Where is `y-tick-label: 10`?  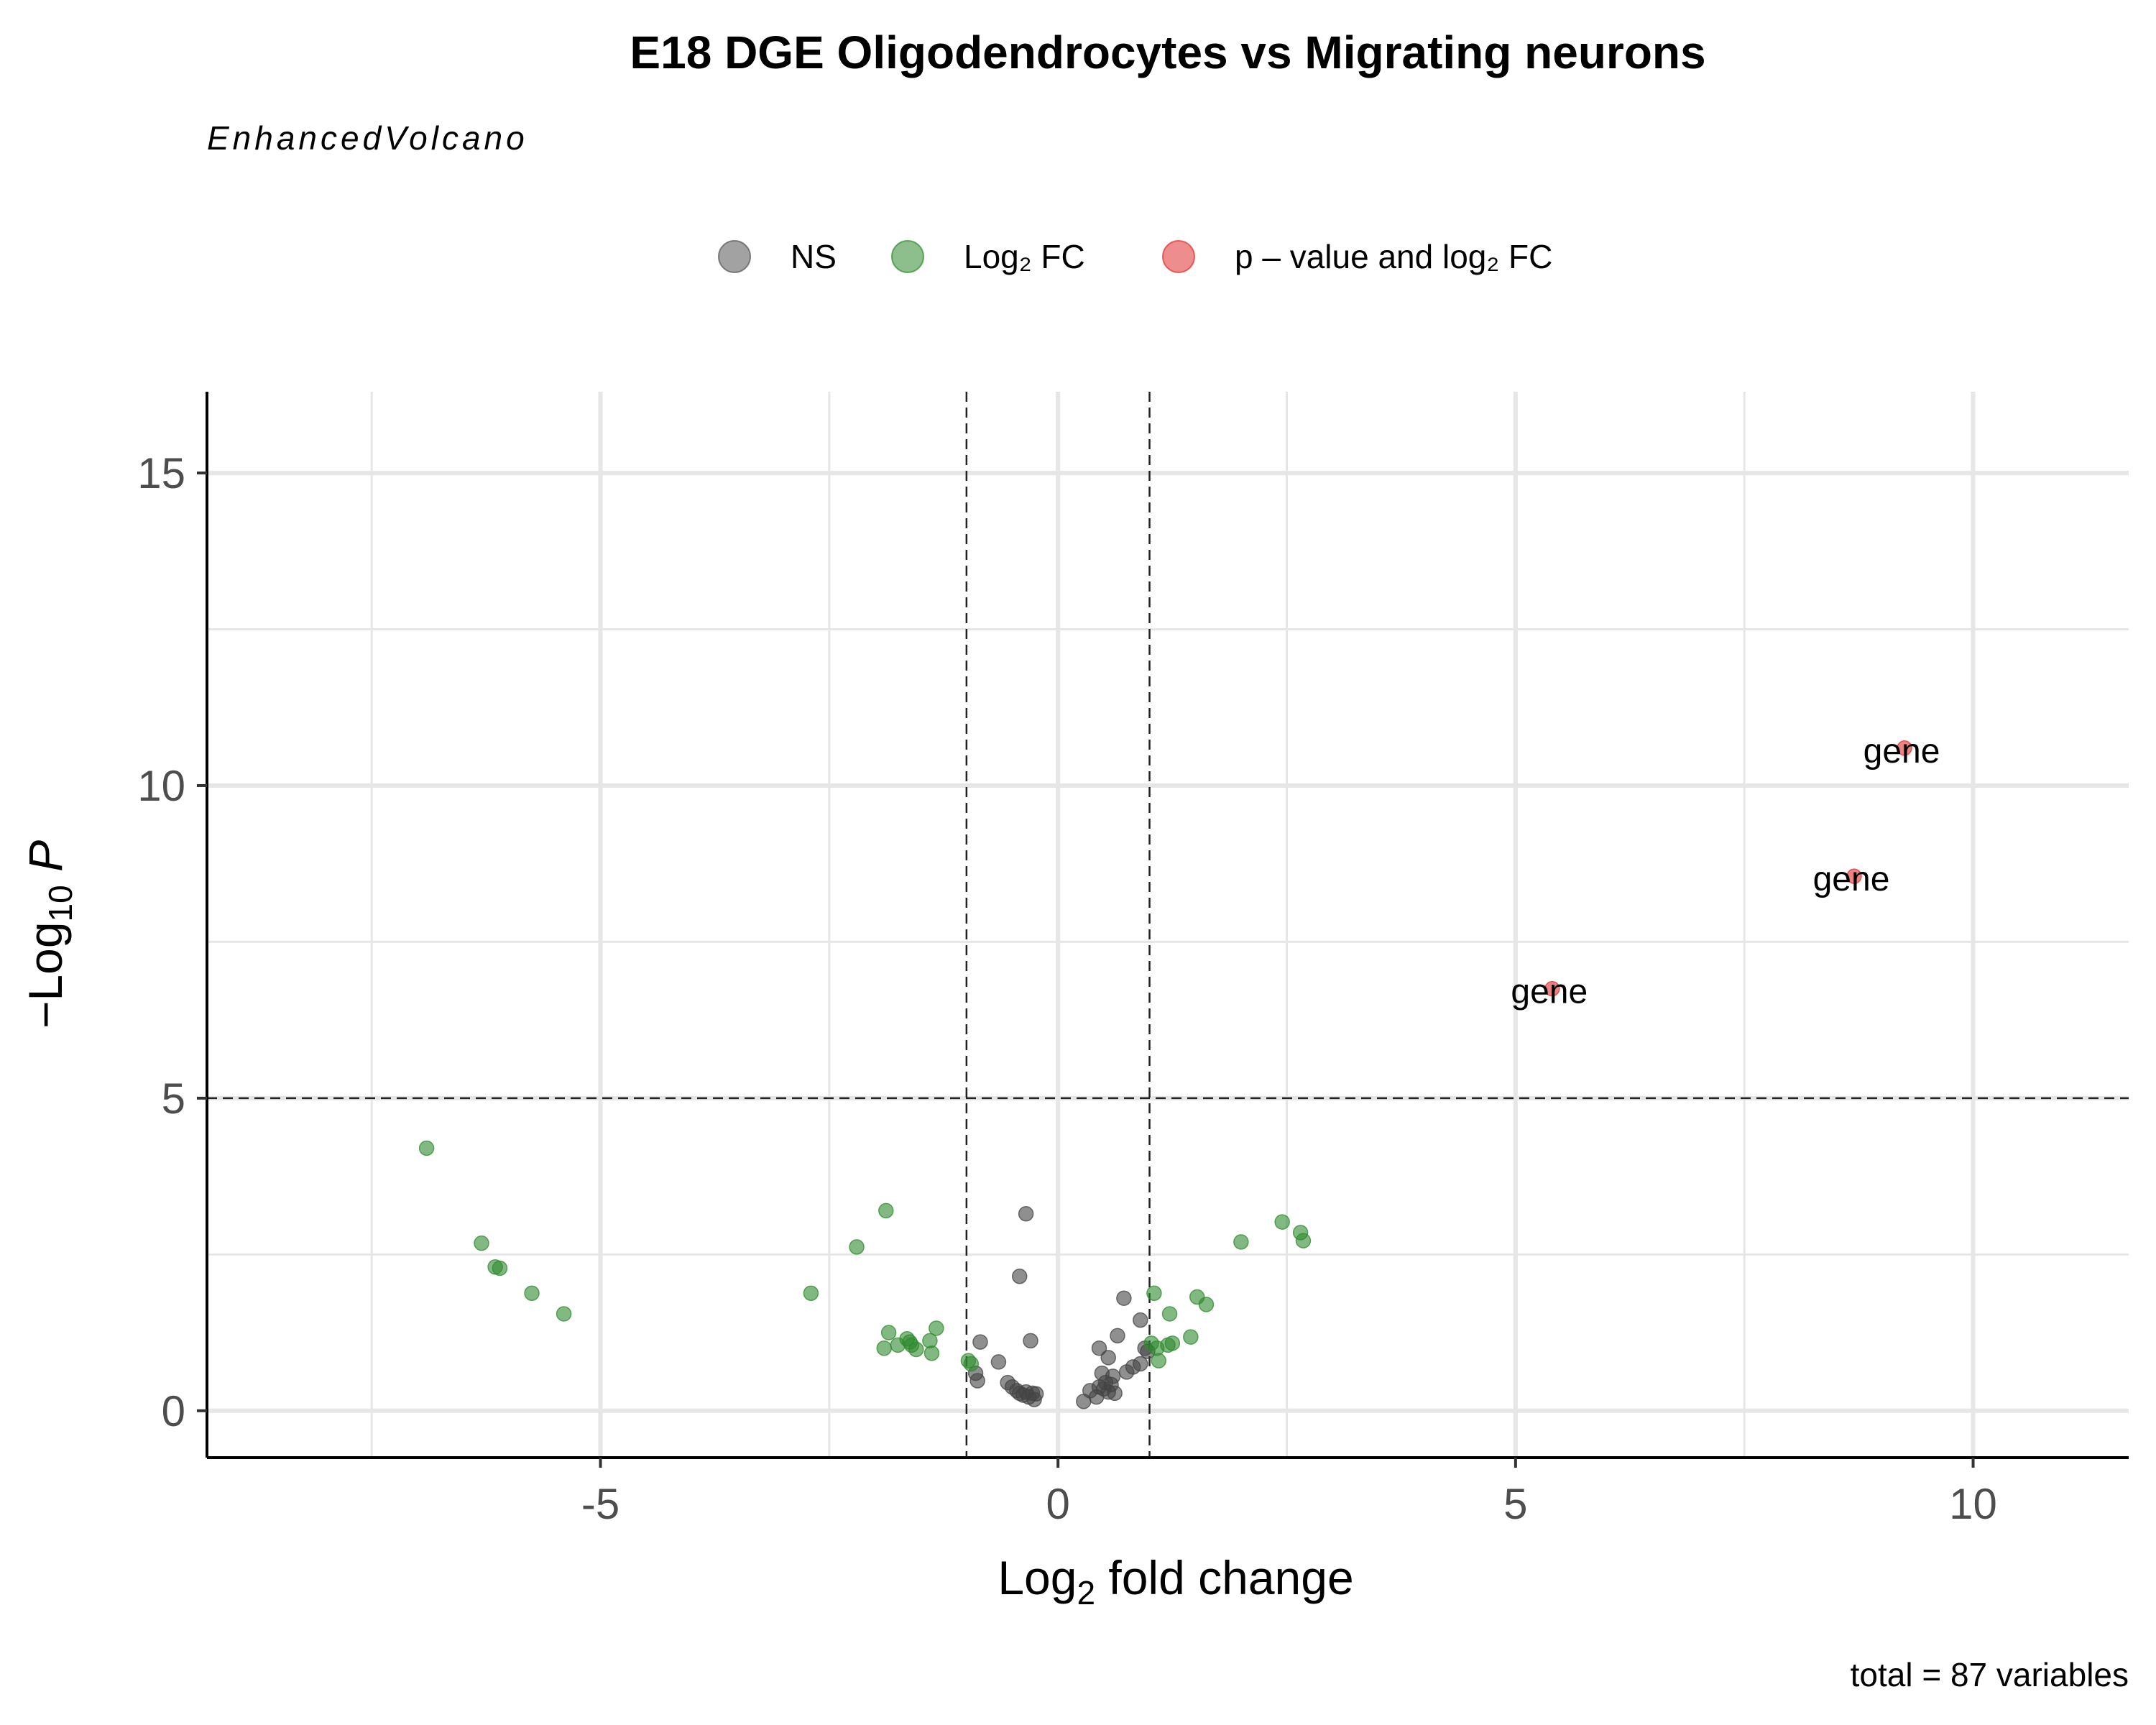
y-tick-label: 10 is located at coordinates (161, 786).